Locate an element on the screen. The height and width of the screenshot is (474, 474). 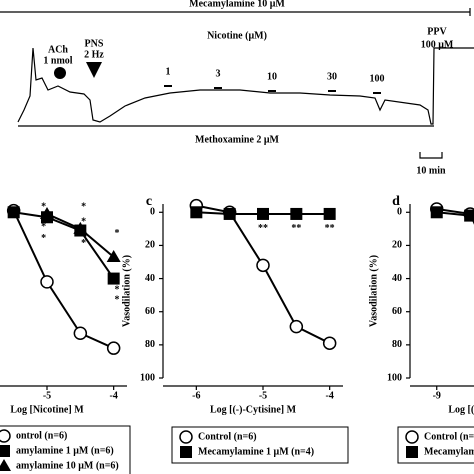
ach-dose: 1 nmol is located at coordinates (57, 60).